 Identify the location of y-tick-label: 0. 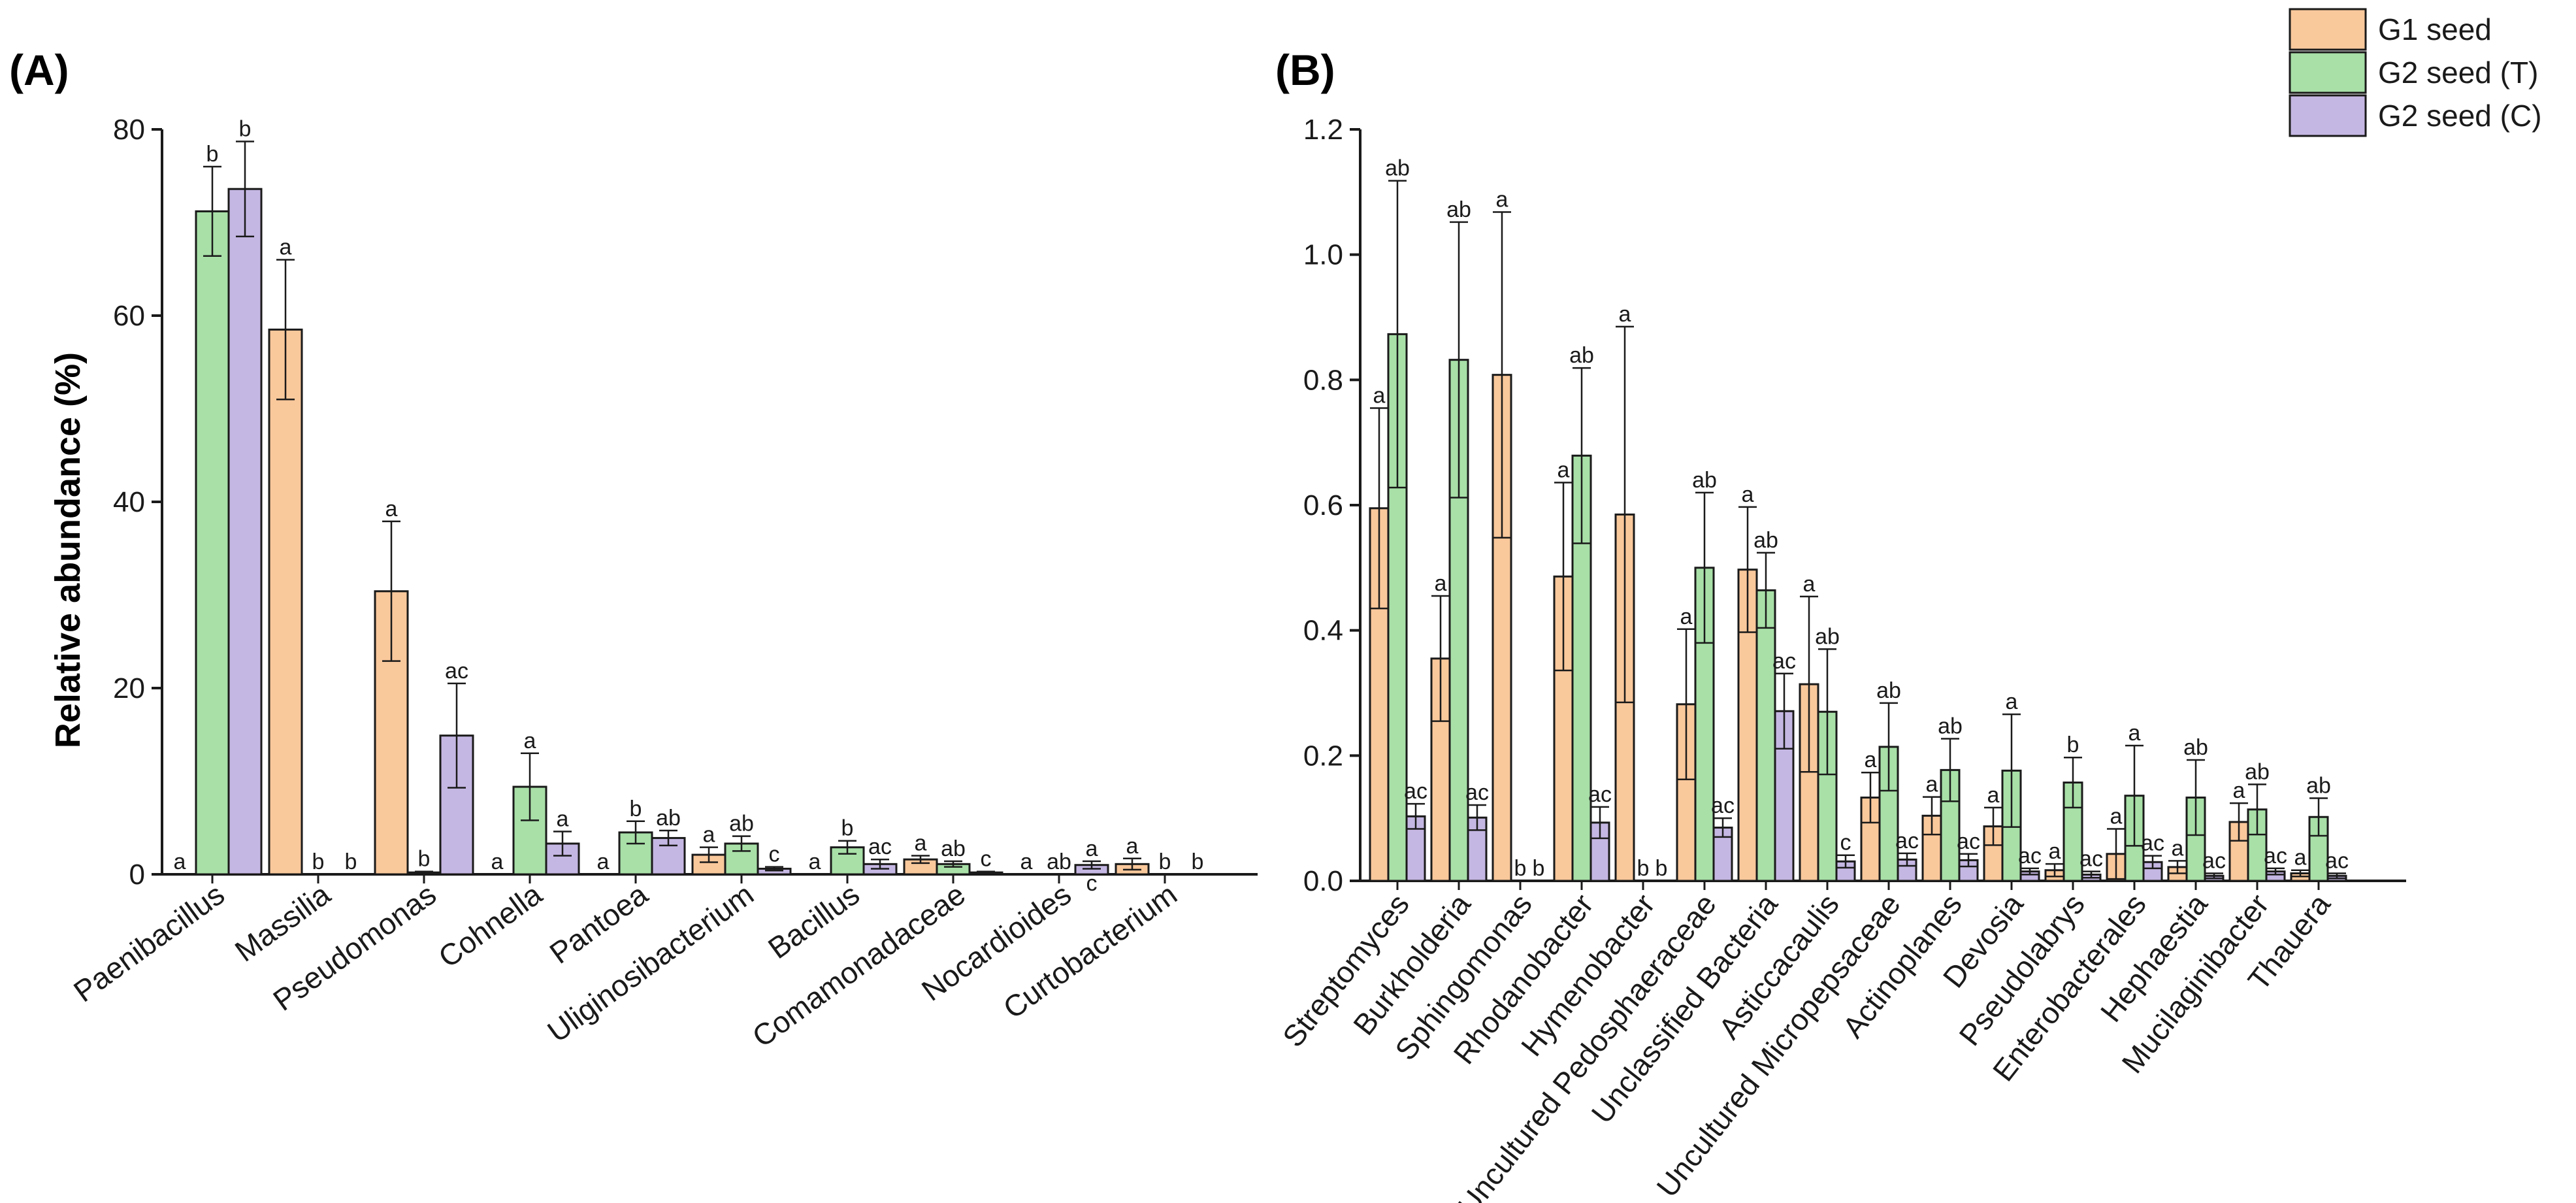
(137, 875).